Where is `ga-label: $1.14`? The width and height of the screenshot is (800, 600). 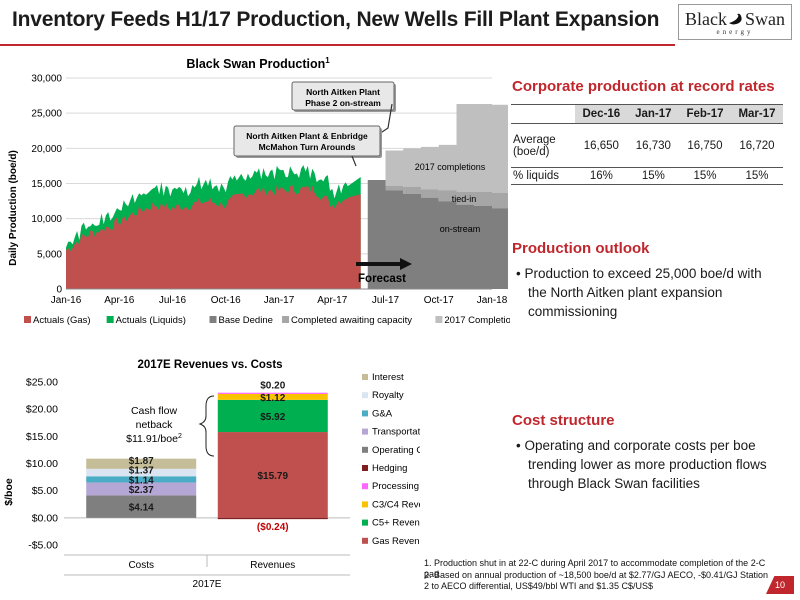
ga-label: $1.14 is located at coordinates (141, 480).